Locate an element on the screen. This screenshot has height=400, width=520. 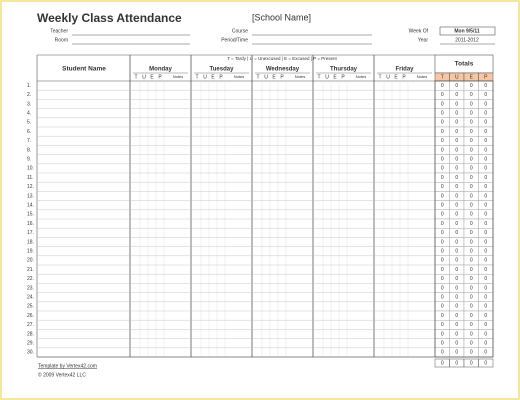
field-label: Period/Time is located at coordinates (234, 40).